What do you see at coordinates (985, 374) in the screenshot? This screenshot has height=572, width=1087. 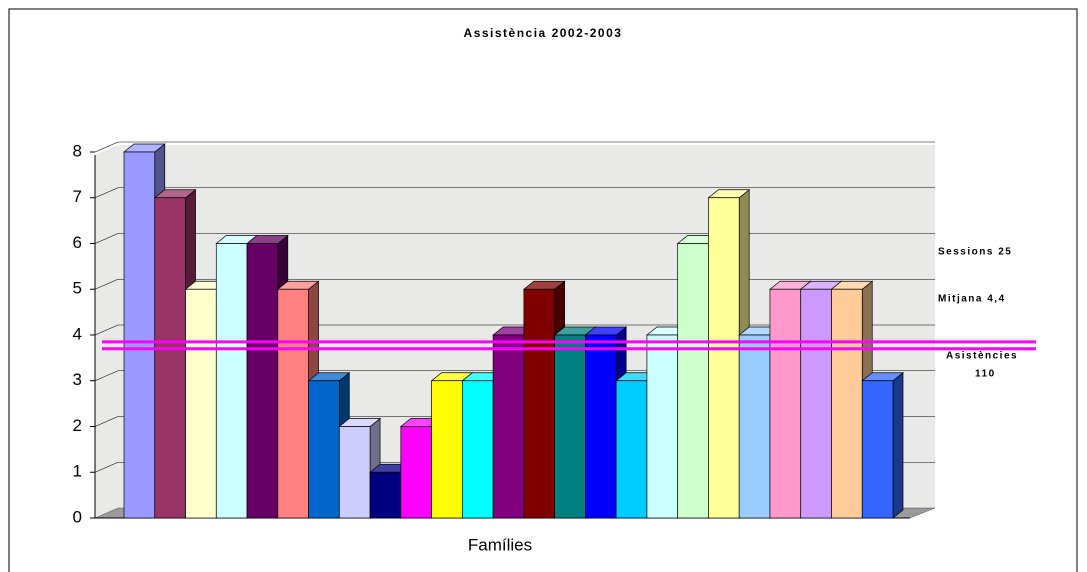 I see `annotation: 110` at bounding box center [985, 374].